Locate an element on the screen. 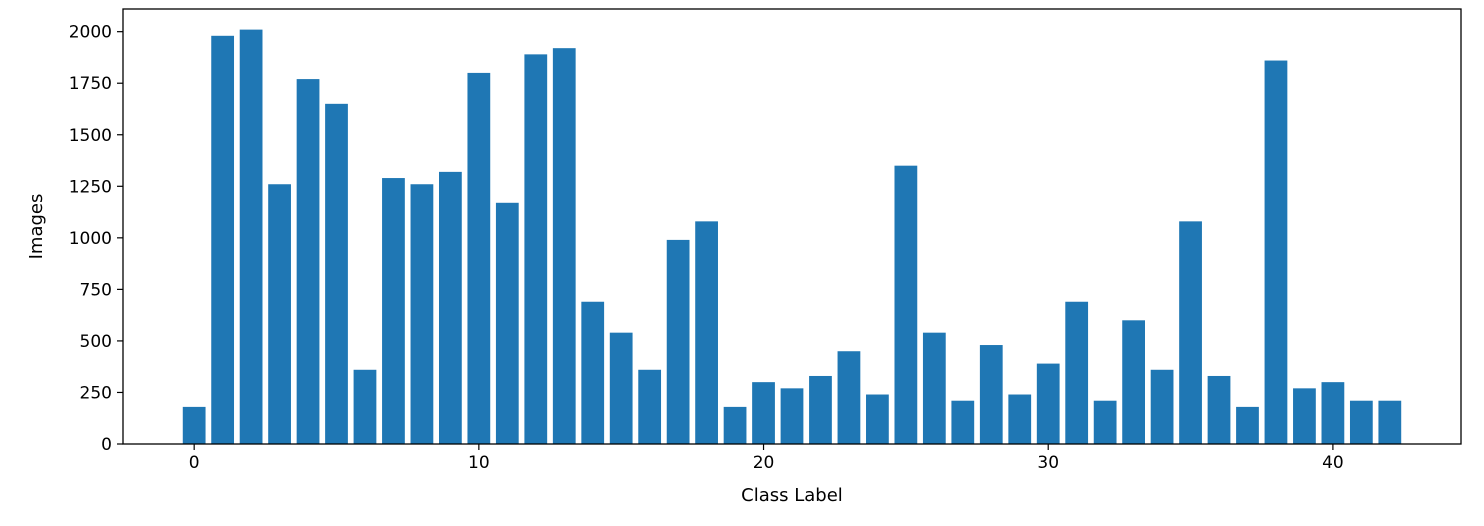  y-tick-label: 1000 is located at coordinates (90, 239).